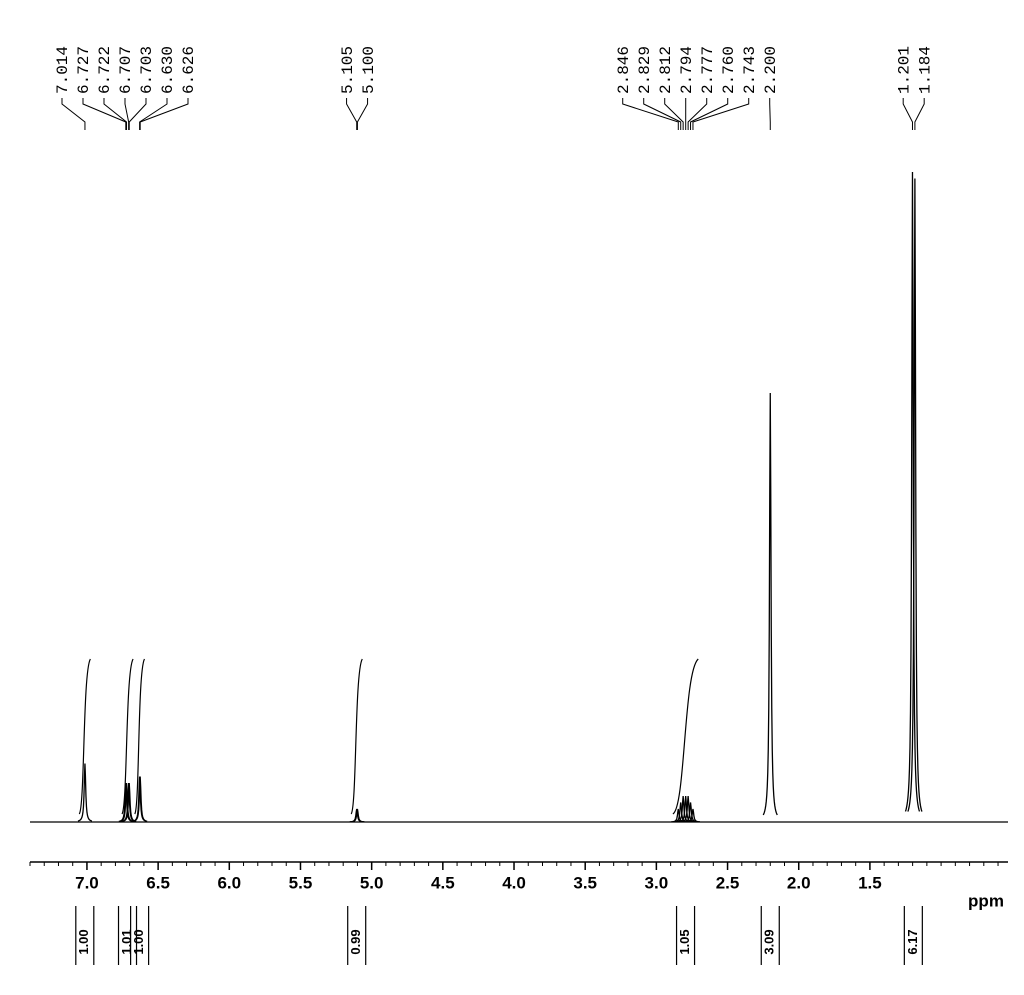 This screenshot has height=995, width=1024. What do you see at coordinates (799, 882) in the screenshot?
I see `x-tick-label: 2.0` at bounding box center [799, 882].